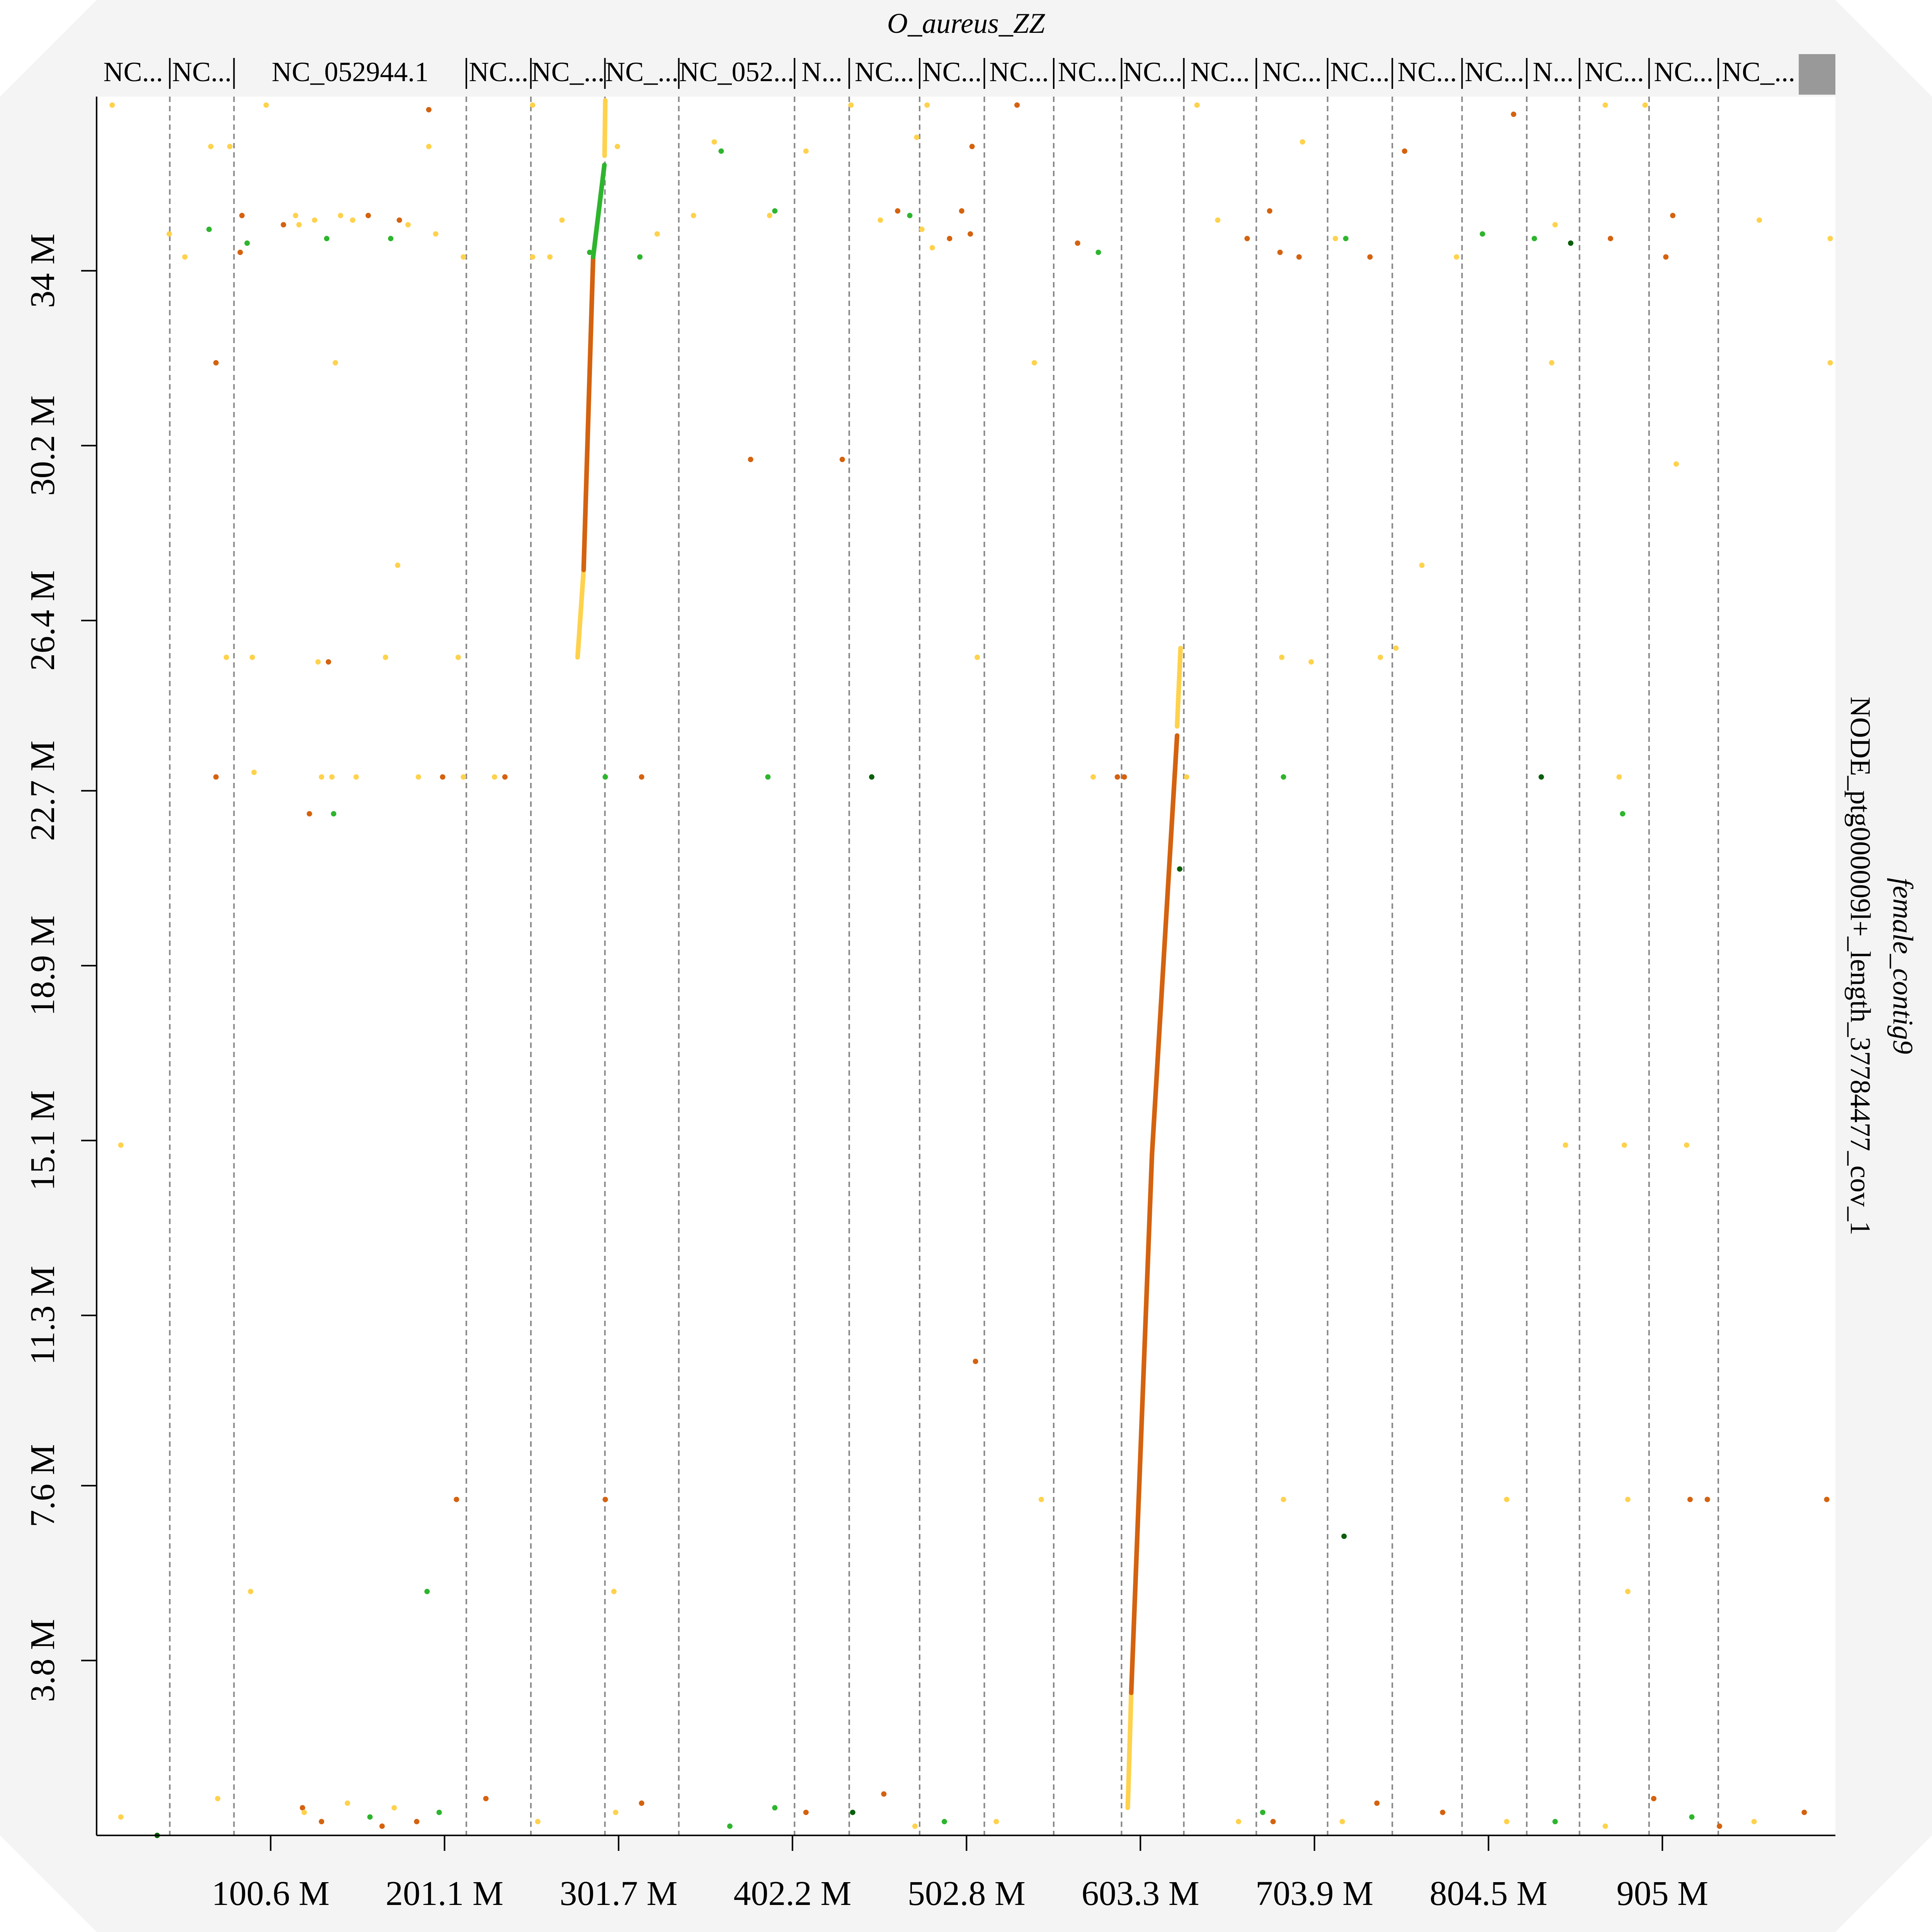  What do you see at coordinates (43, 791) in the screenshot?
I see `y-tick-label: 22.7 M` at bounding box center [43, 791].